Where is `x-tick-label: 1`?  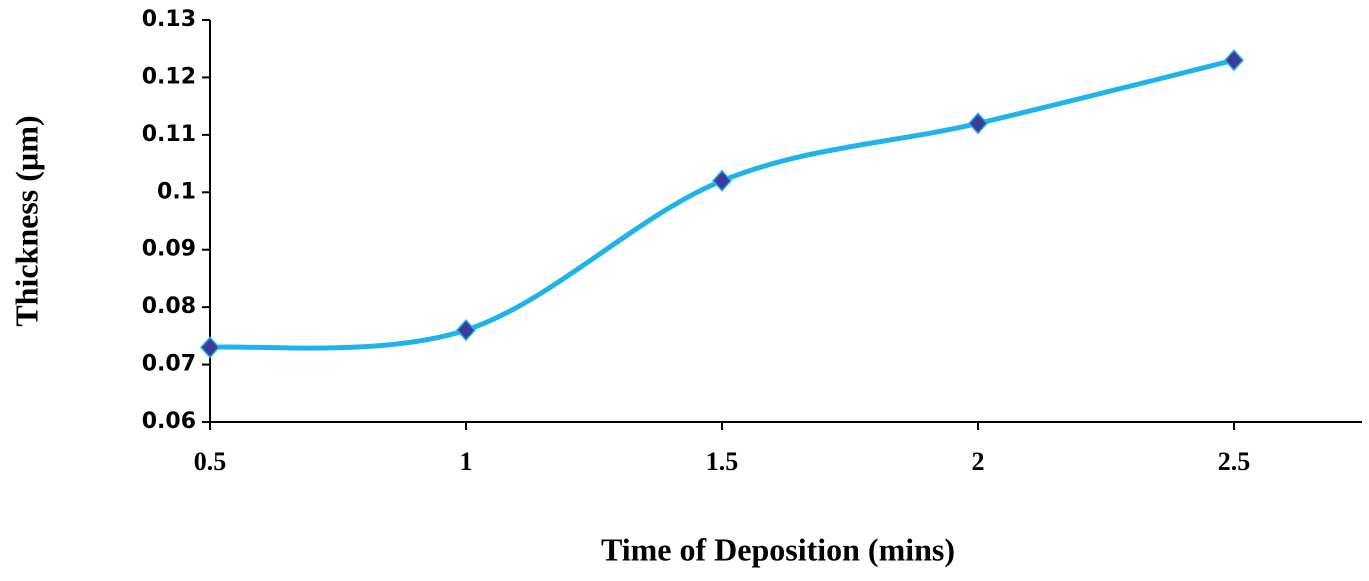
x-tick-label: 1 is located at coordinates (466, 461).